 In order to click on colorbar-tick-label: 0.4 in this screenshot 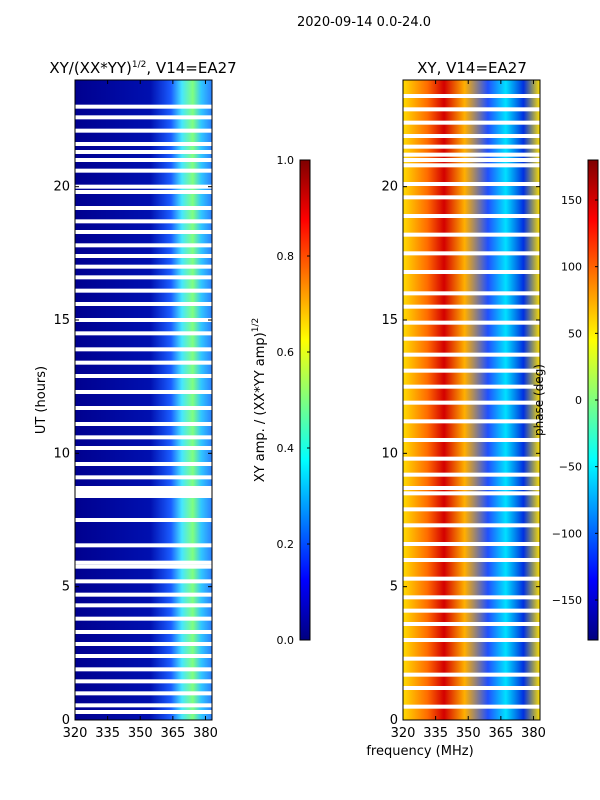, I will do `click(286, 448)`.